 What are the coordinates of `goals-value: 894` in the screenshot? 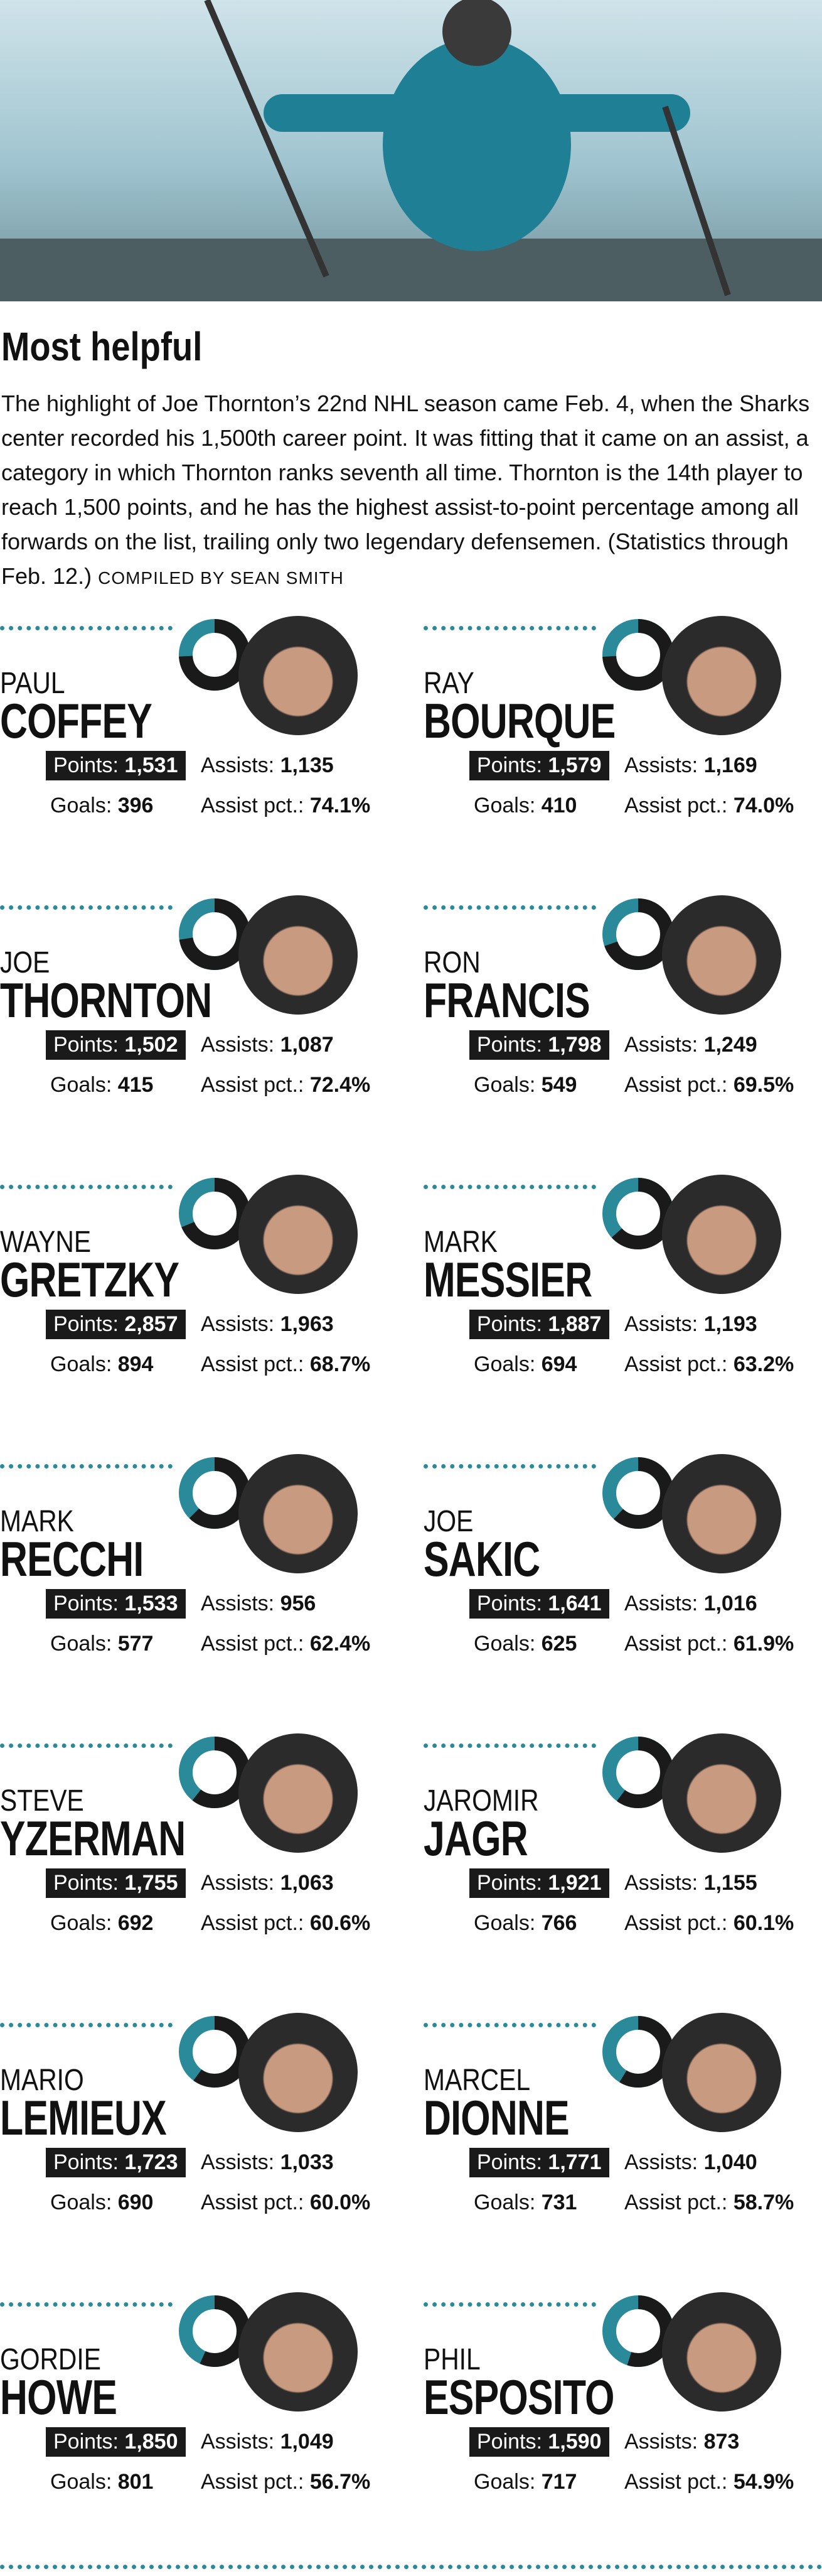 It's located at (135, 1364).